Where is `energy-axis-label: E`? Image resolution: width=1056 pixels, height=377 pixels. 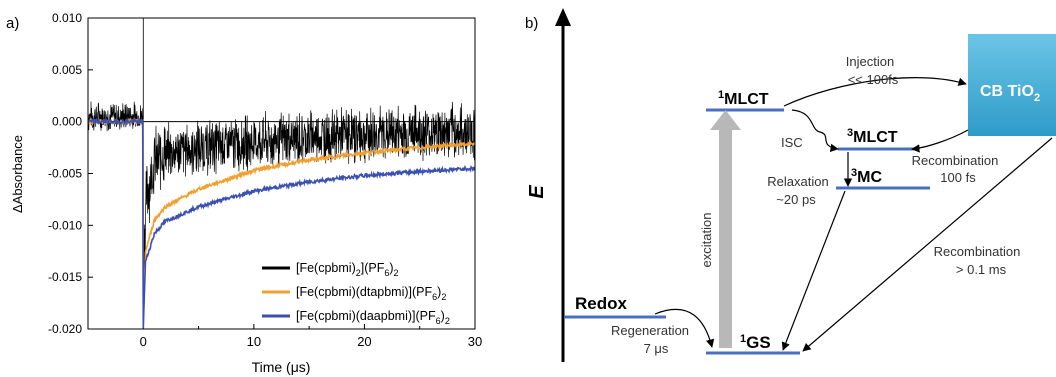 energy-axis-label: E is located at coordinates (537, 192).